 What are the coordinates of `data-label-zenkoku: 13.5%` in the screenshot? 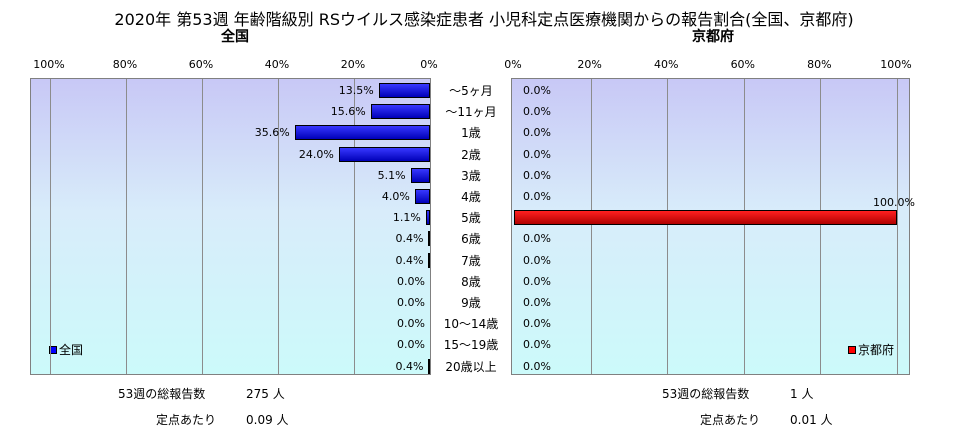 It's located at (356, 90).